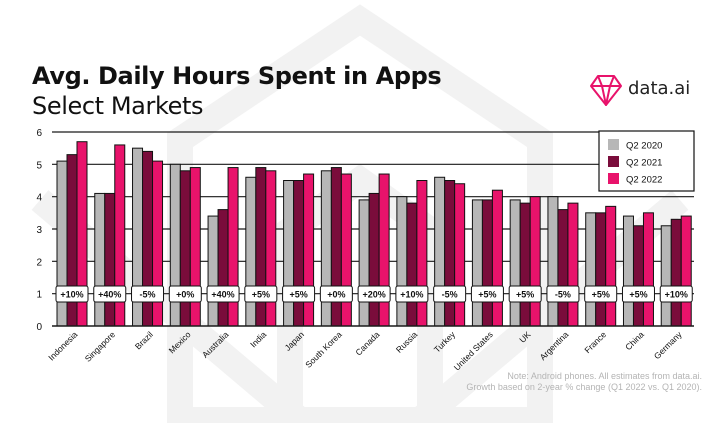 The height and width of the screenshot is (423, 720). I want to click on y-tick-label: 5, so click(39, 165).